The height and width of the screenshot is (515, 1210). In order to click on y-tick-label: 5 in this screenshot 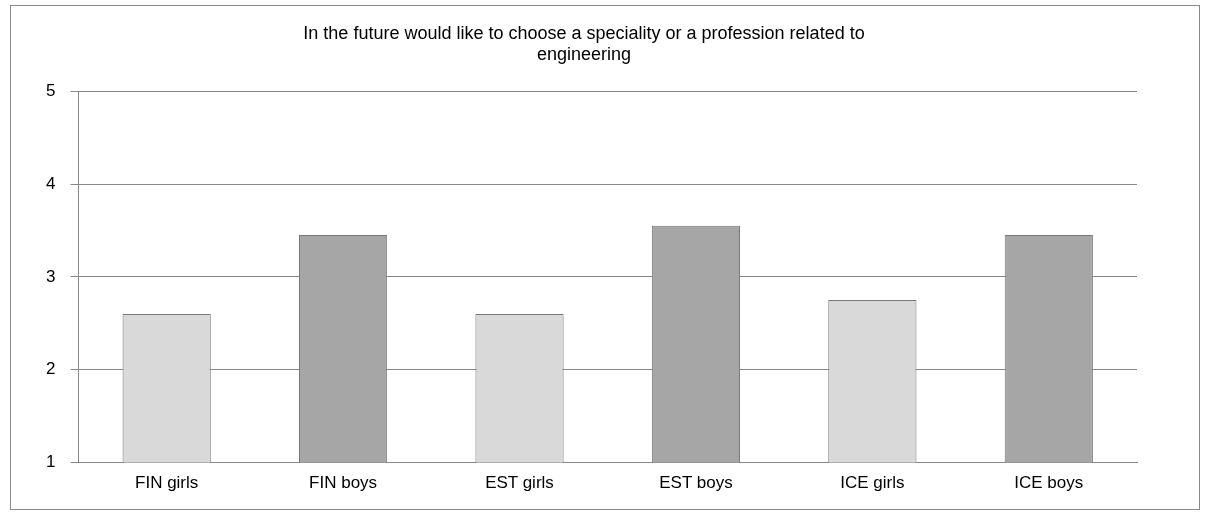, I will do `click(50, 90)`.